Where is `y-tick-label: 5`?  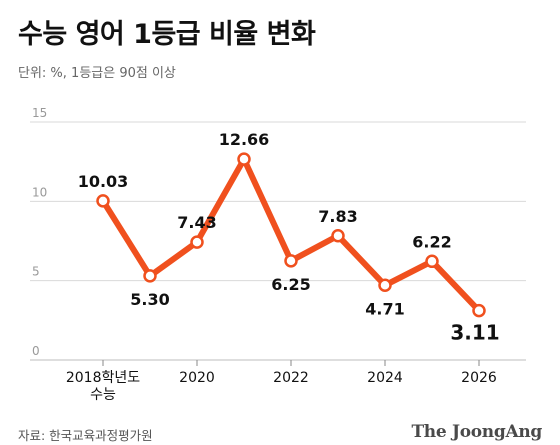 y-tick-label: 5 is located at coordinates (36, 272).